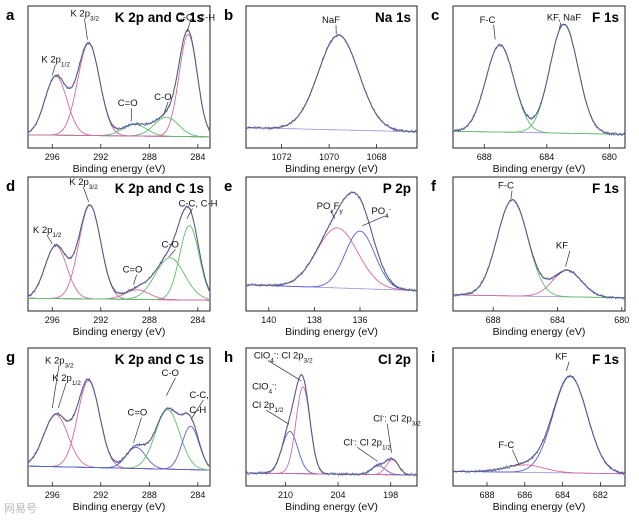 The width and height of the screenshot is (639, 521). I want to click on peak-annotation: ClO4-: Cl 2p3/2, so click(283, 357).